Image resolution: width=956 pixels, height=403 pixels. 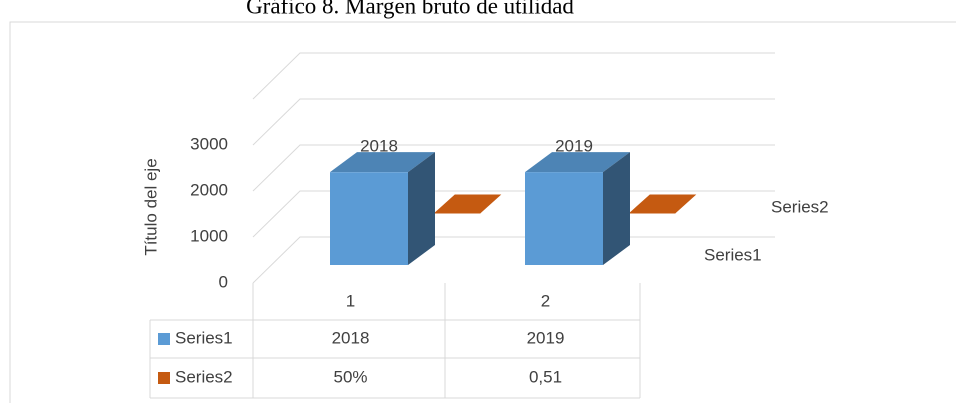 I want to click on y-tick-label: 0, so click(x=223, y=281).